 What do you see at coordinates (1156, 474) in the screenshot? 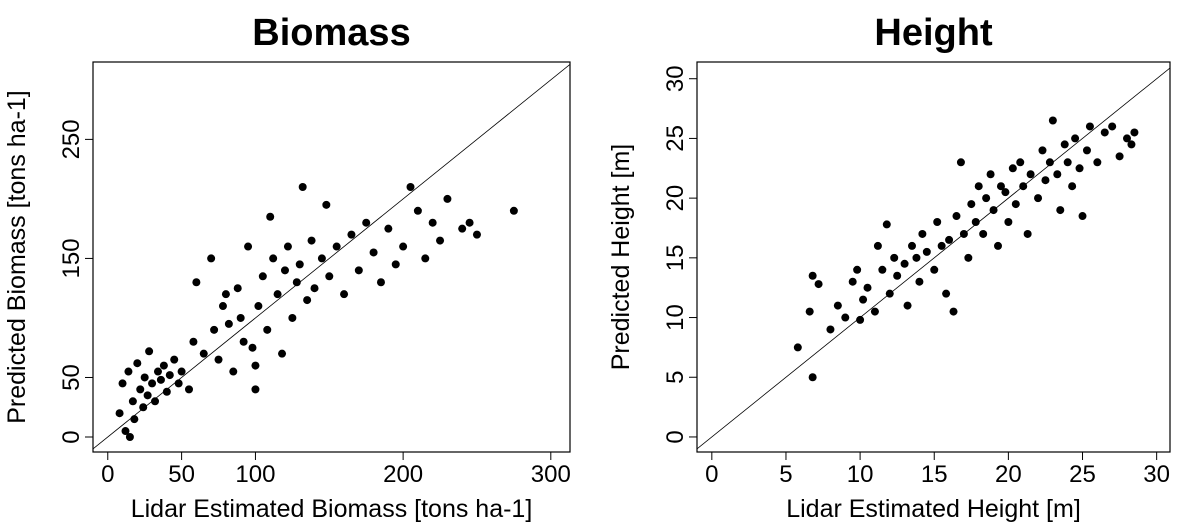
I see `x-tick-label: 30` at bounding box center [1156, 474].